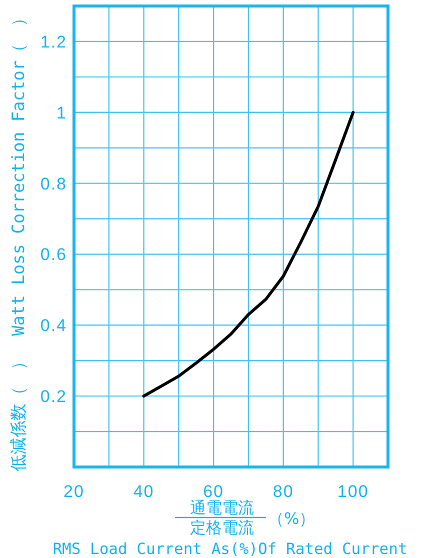  What do you see at coordinates (222, 507) in the screenshot?
I see `text: 通電電流` at bounding box center [222, 507].